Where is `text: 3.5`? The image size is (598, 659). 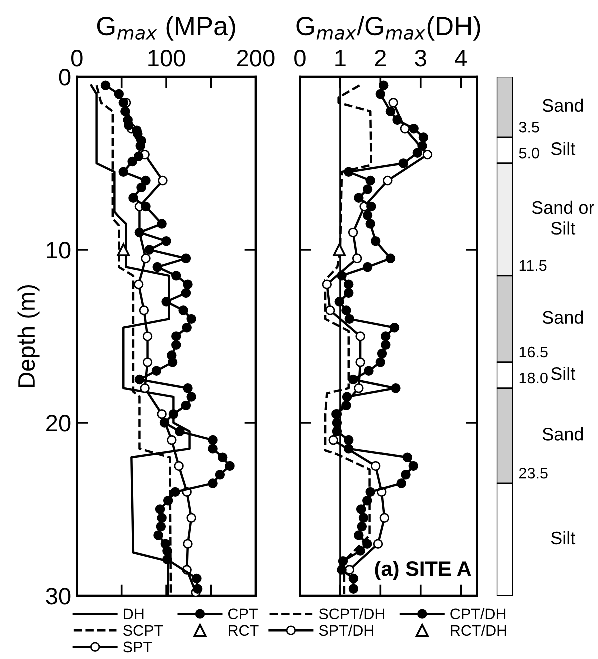 text: 3.5 is located at coordinates (529, 127).